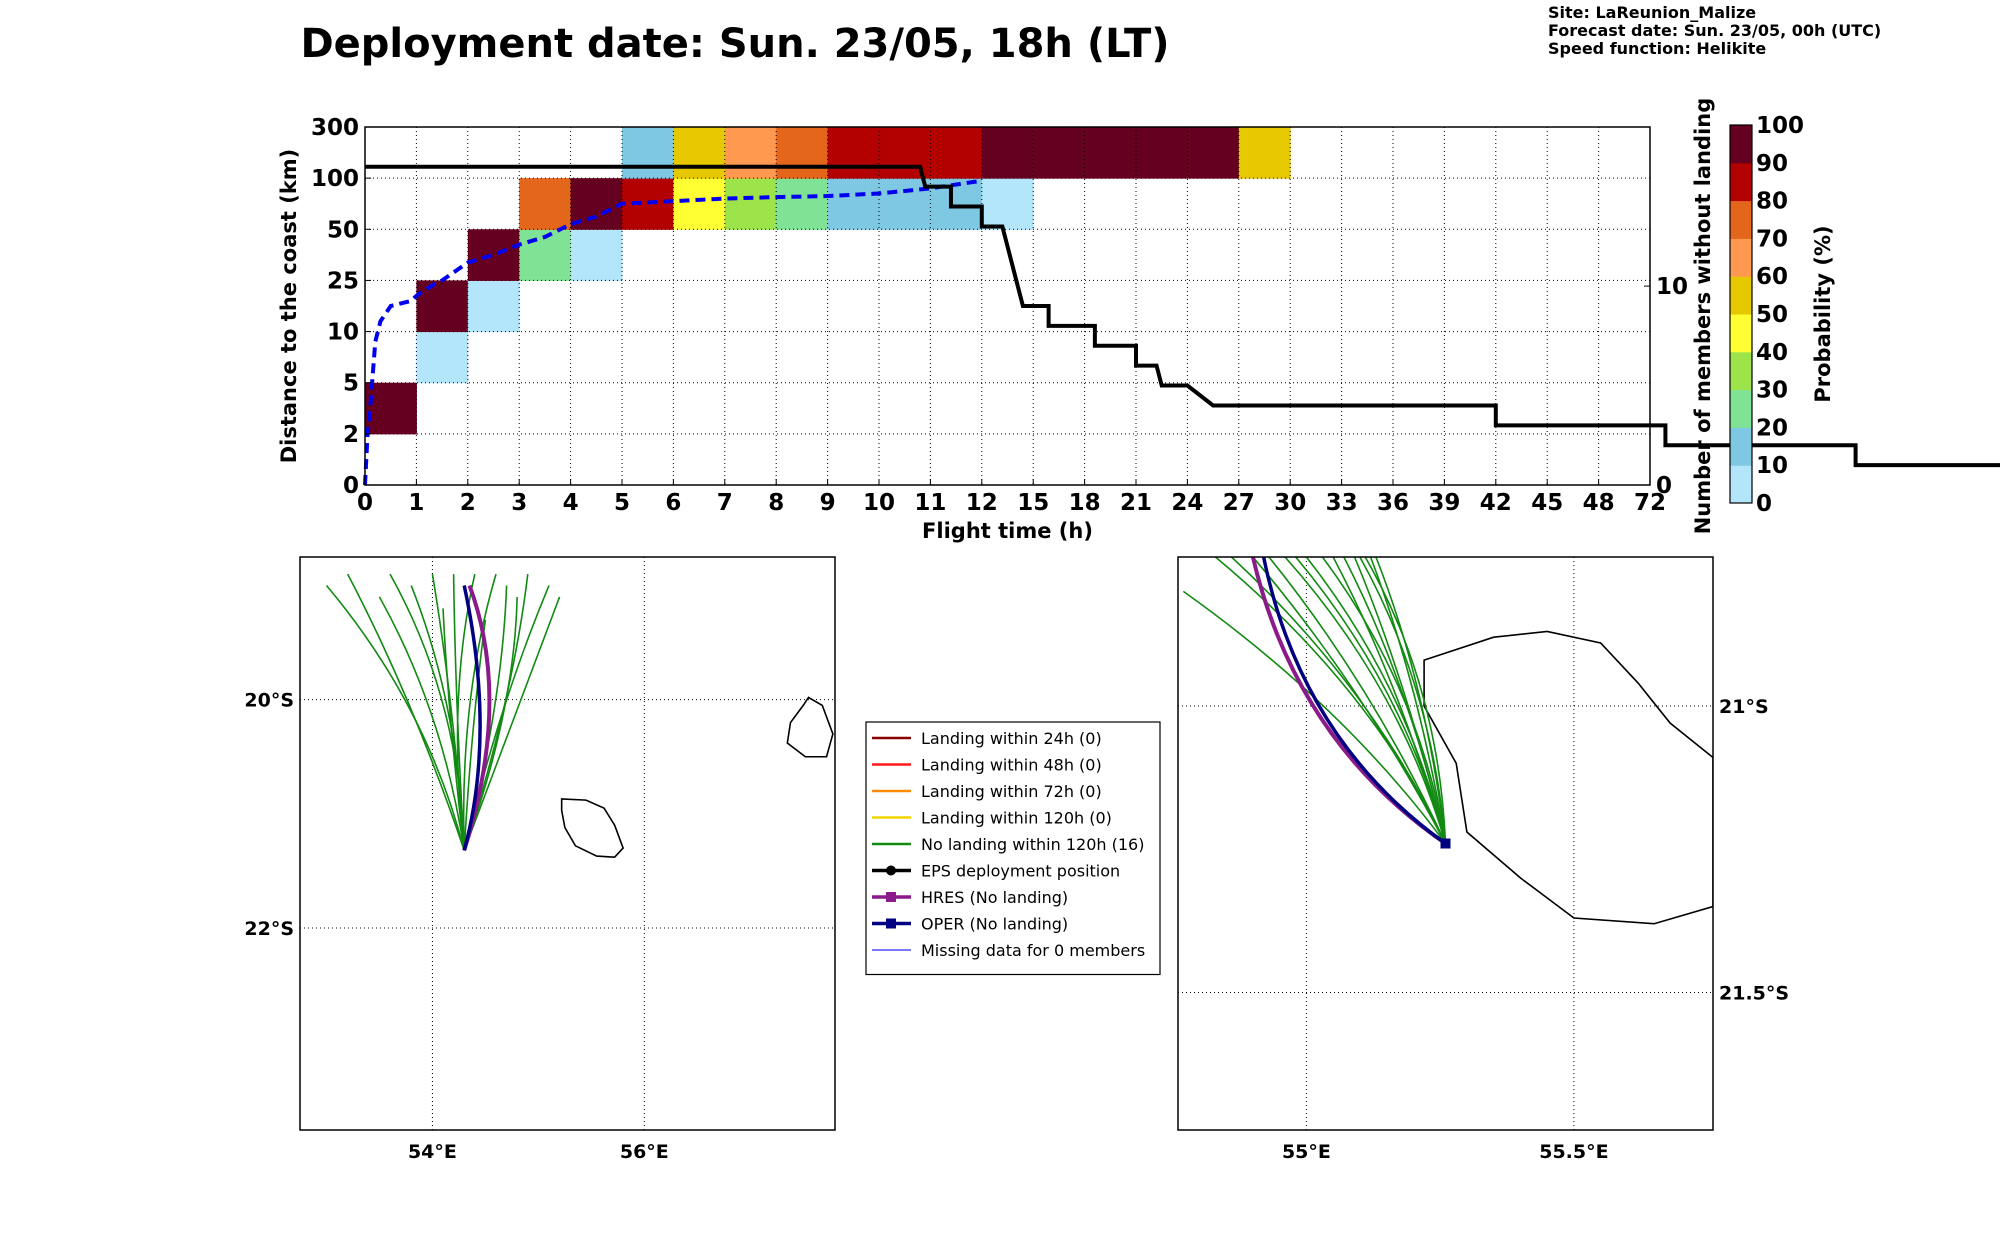 Image resolution: width=2000 pixels, height=1250 pixels. I want to click on x-tick-label: 36, so click(1393, 503).